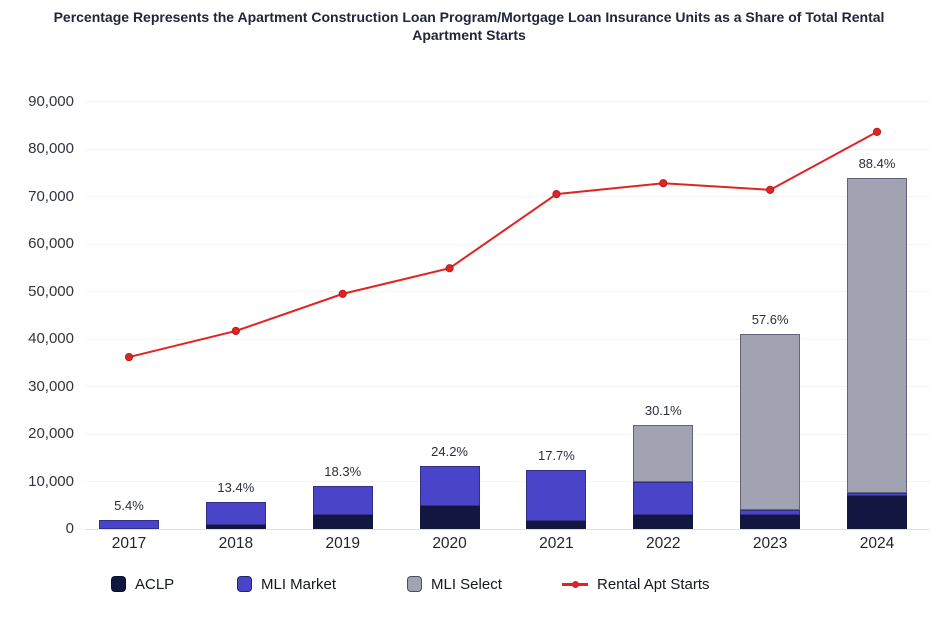 This screenshot has width=938, height=621. Describe the element at coordinates (51, 338) in the screenshot. I see `y-axis-tick-label: 40,000` at that location.